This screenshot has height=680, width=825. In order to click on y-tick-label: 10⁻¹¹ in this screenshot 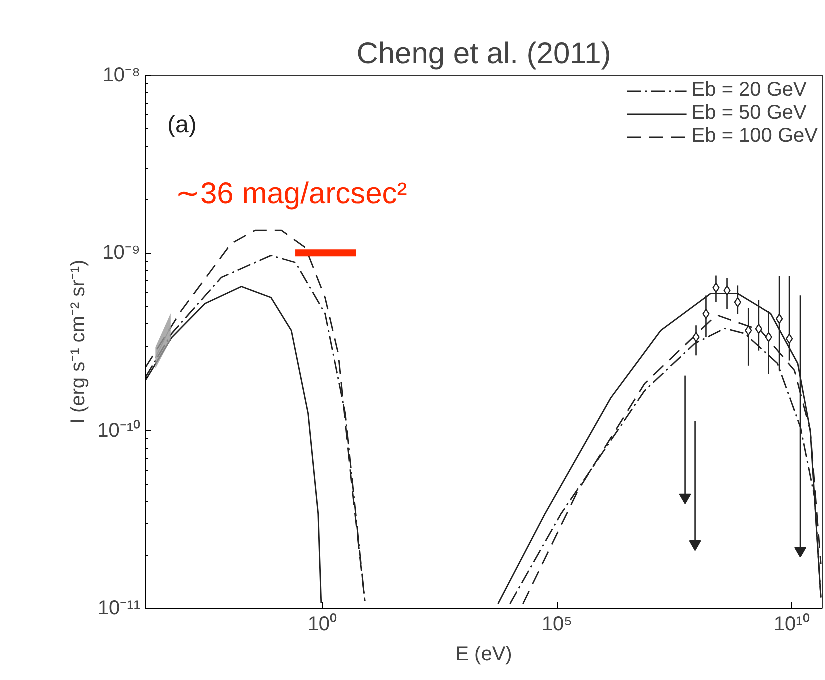, I will do `click(119, 609)`.